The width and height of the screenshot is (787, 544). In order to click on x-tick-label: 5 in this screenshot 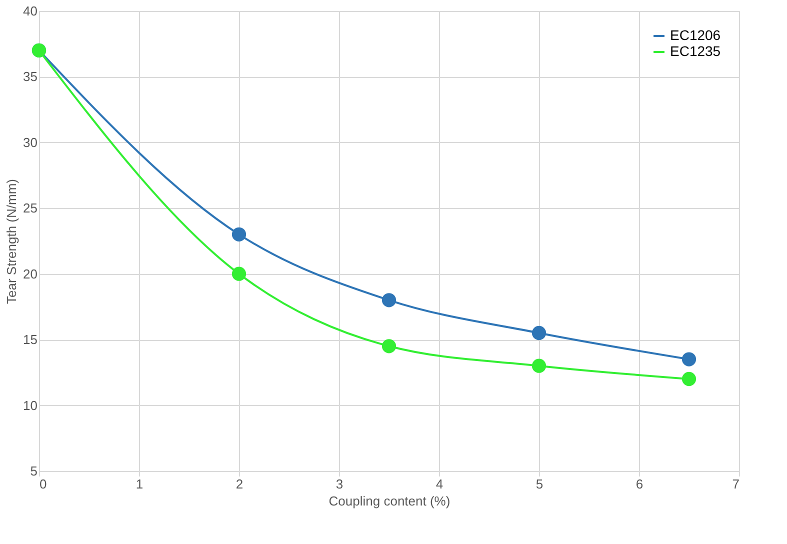, I will do `click(540, 484)`.